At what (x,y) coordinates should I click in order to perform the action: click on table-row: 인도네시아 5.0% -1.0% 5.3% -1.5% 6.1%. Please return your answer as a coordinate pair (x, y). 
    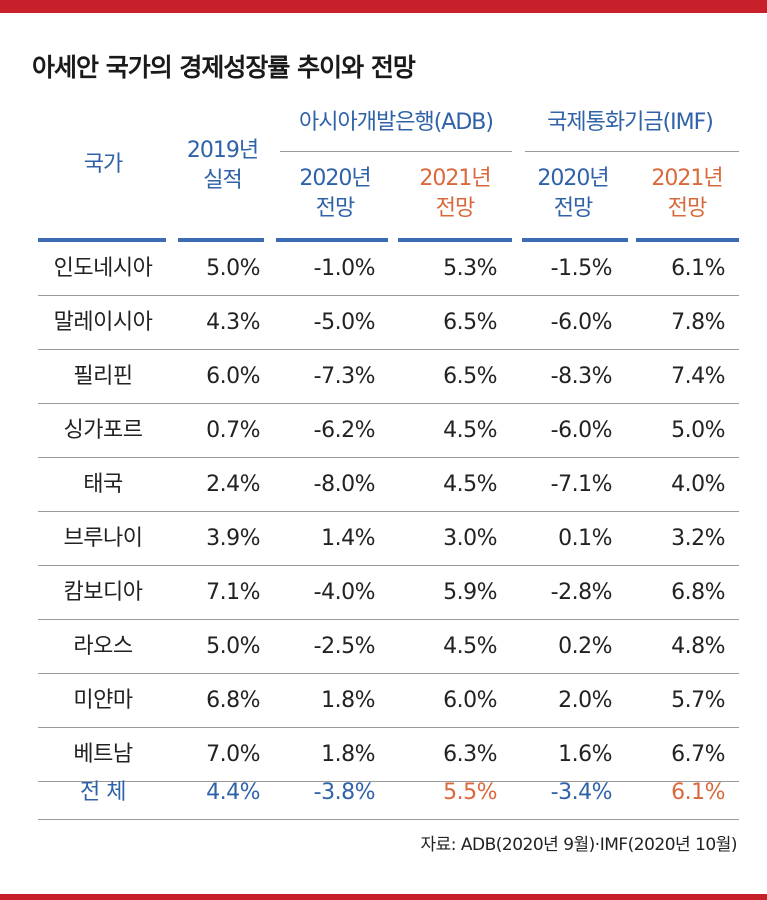
    Looking at the image, I should click on (383, 269).